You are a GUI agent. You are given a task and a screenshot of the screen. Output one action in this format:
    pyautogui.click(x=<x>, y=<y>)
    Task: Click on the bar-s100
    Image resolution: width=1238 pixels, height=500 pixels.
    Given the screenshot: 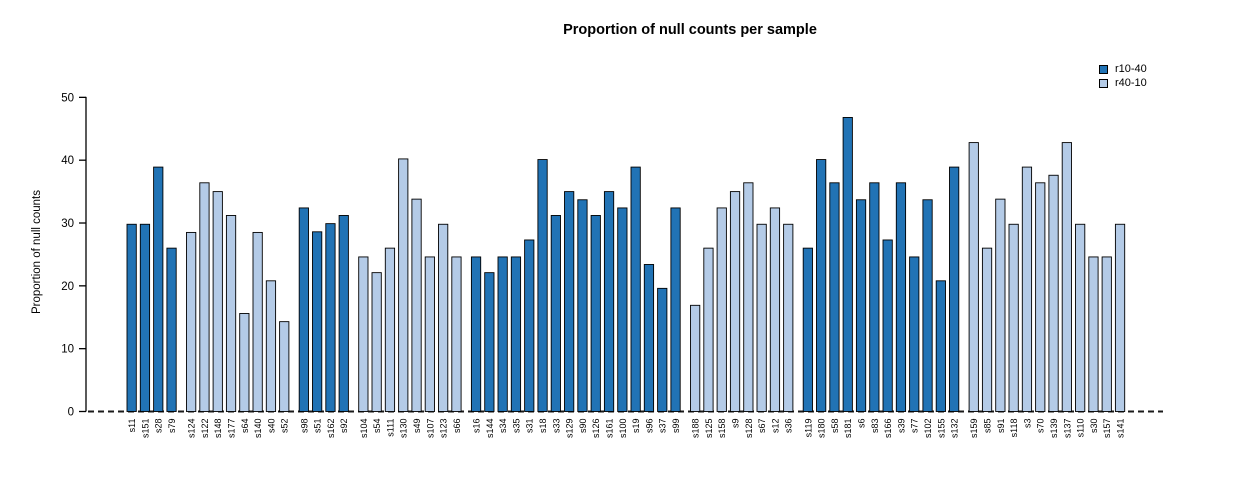 What is the action you would take?
    pyautogui.click(x=622, y=309)
    